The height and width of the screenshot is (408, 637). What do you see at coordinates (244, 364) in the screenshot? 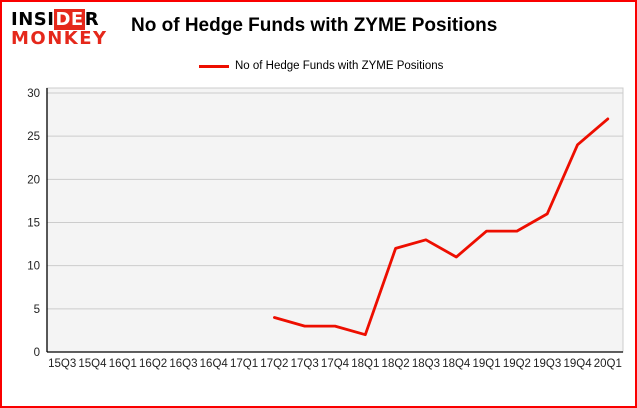
I see `x-tick-label: 17Q1` at bounding box center [244, 364].